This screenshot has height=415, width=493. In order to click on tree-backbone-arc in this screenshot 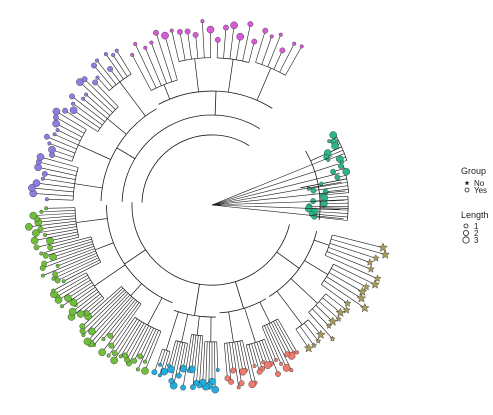, I will do `click(210, 244)`.